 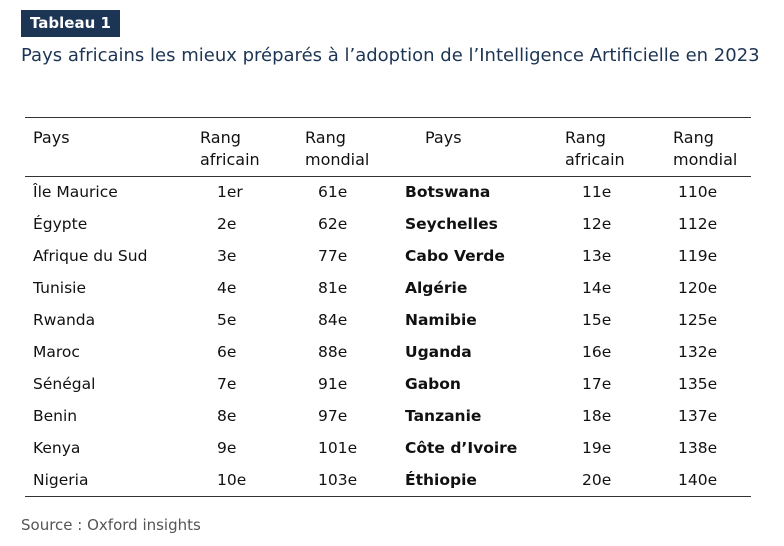 What do you see at coordinates (333, 224) in the screenshot?
I see `cell-rang-mondial-left: 62e` at bounding box center [333, 224].